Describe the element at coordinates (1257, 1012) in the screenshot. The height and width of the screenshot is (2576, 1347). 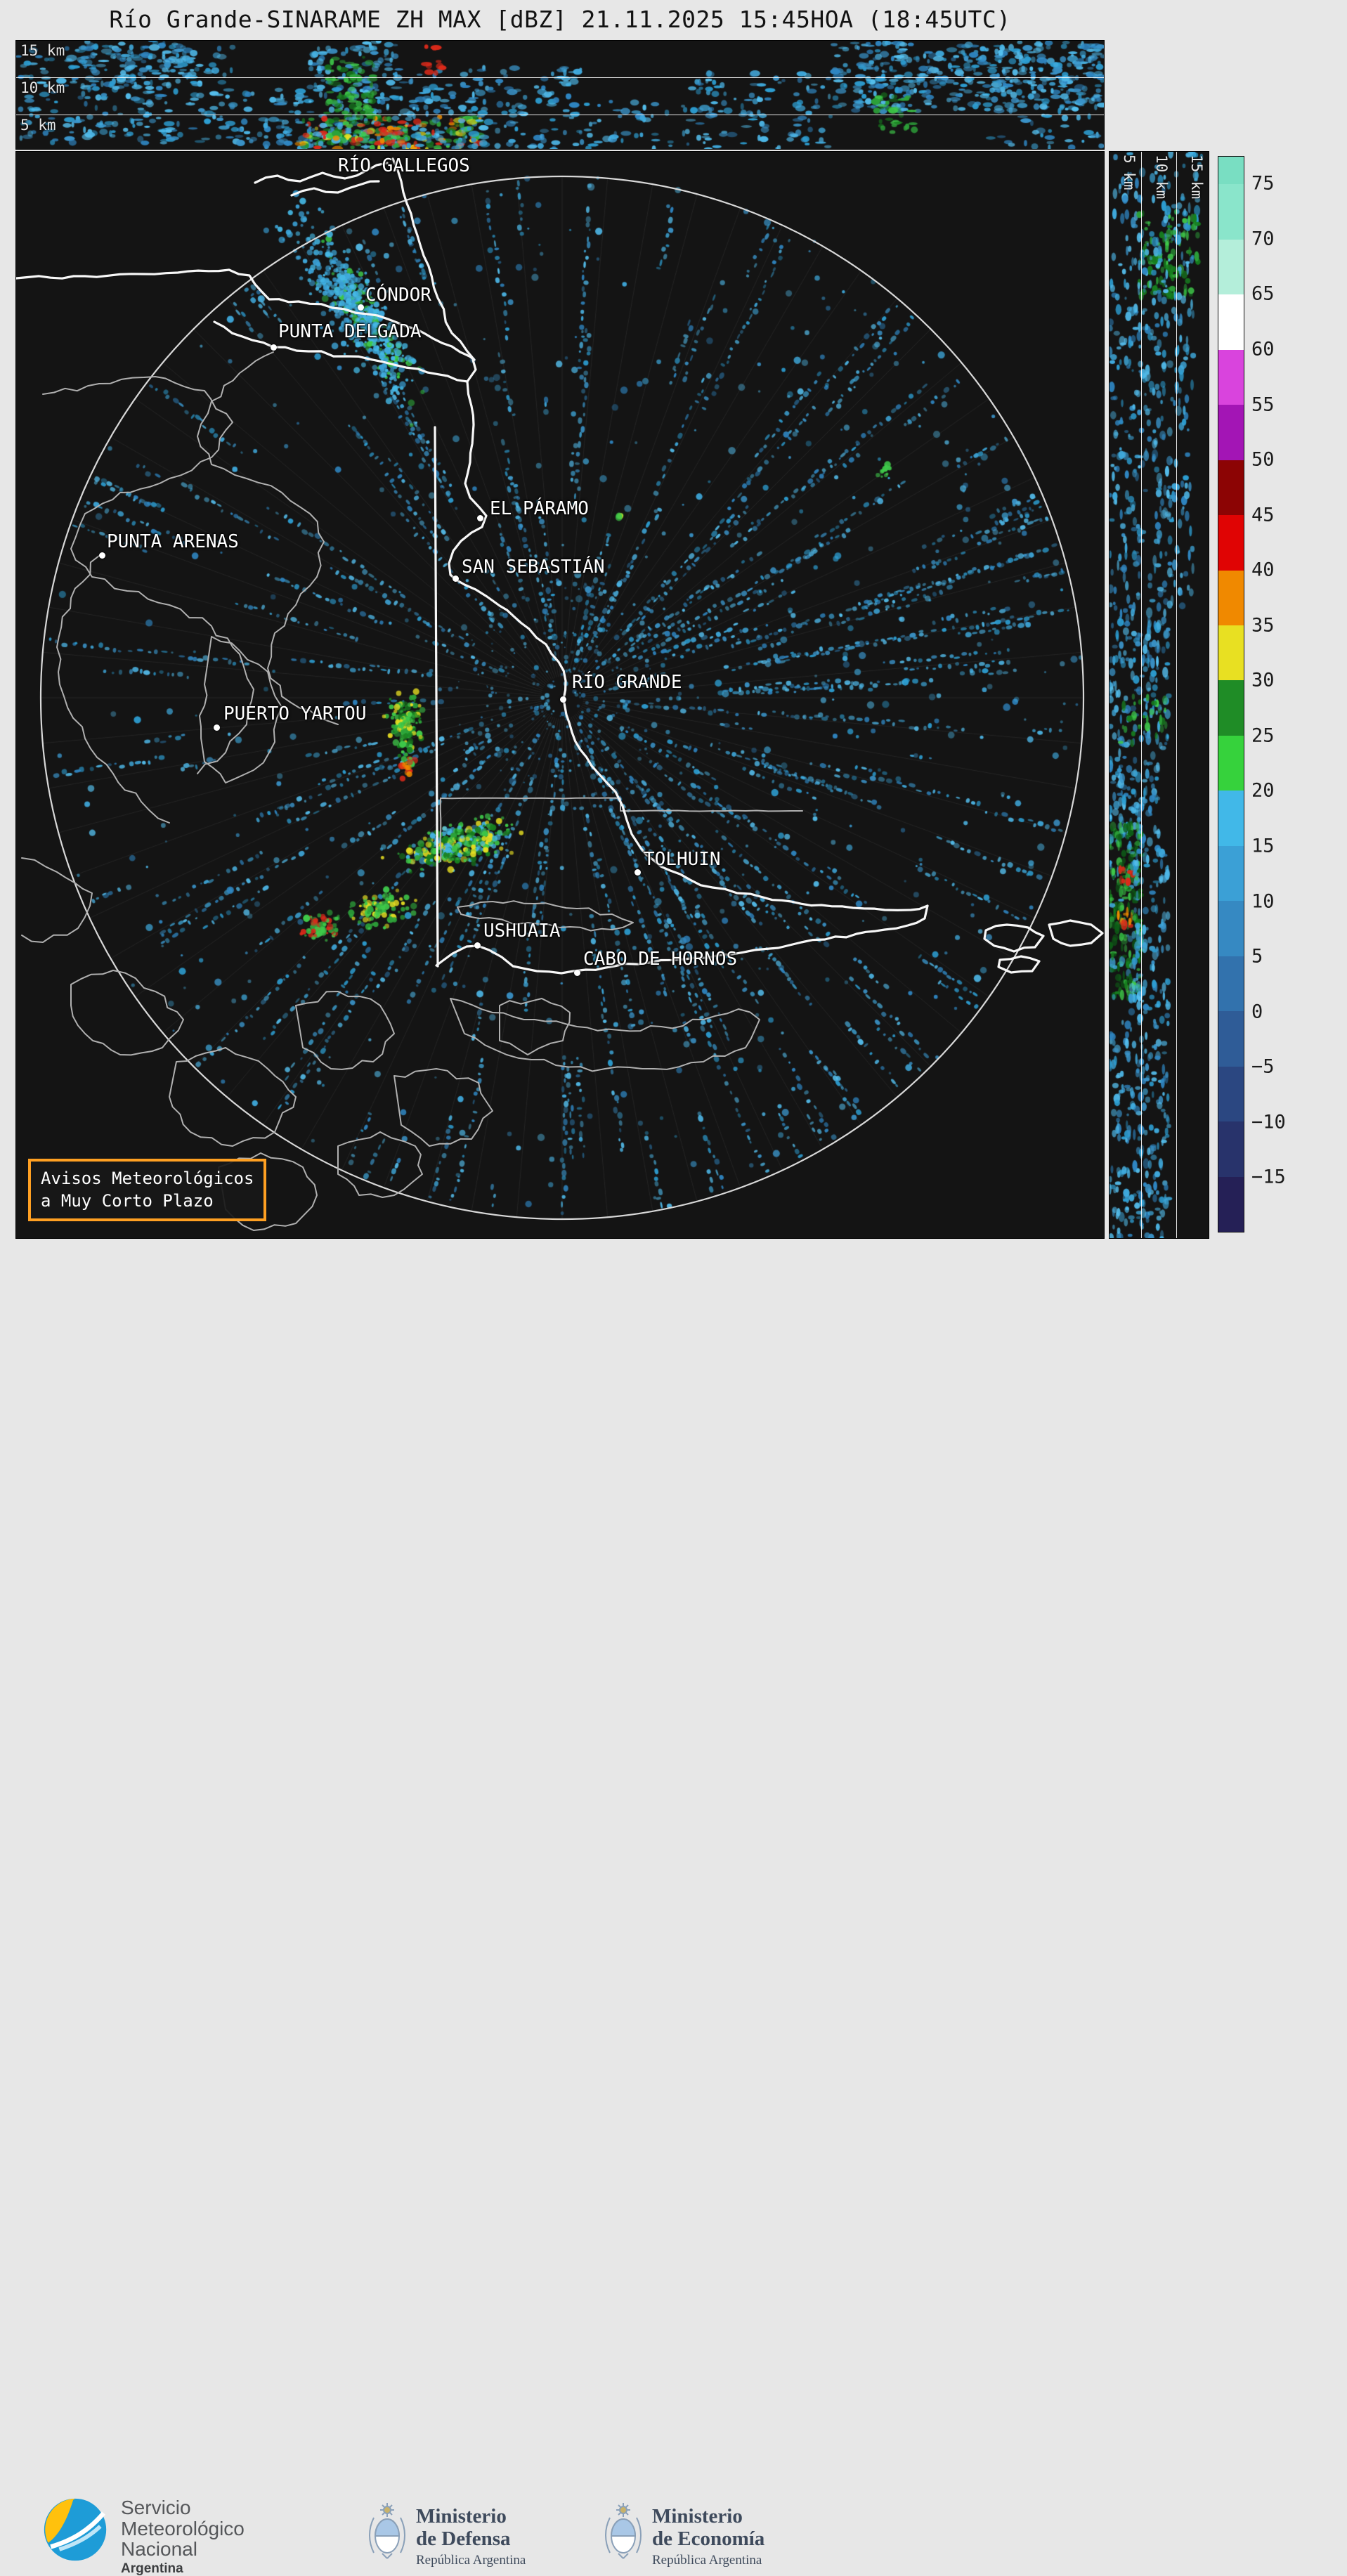
I see `colorbar-tick-label: 0` at that location.